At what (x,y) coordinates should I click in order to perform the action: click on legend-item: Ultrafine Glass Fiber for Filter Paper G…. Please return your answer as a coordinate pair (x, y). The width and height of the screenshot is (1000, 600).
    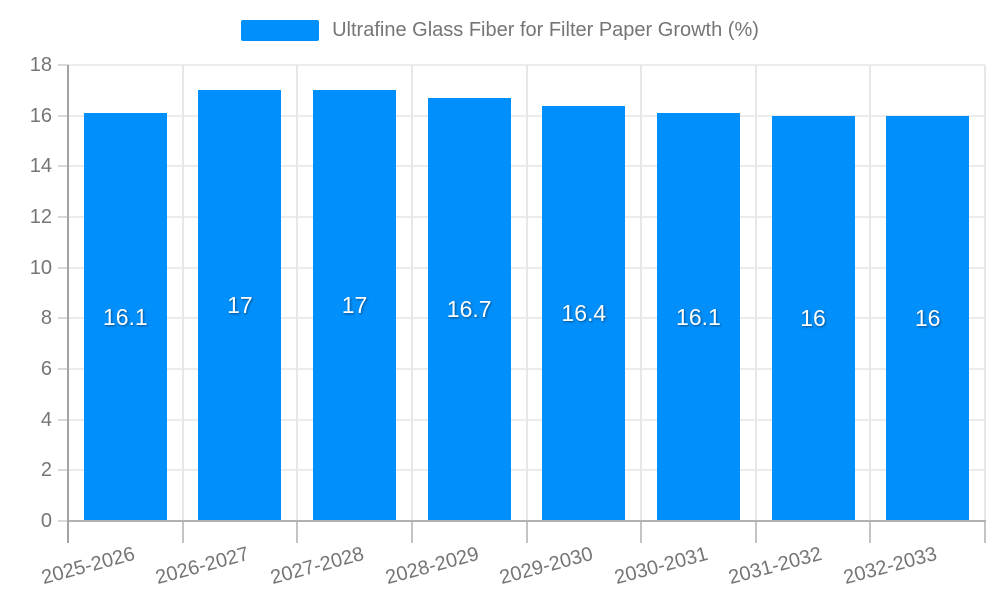
    Looking at the image, I should click on (500, 30).